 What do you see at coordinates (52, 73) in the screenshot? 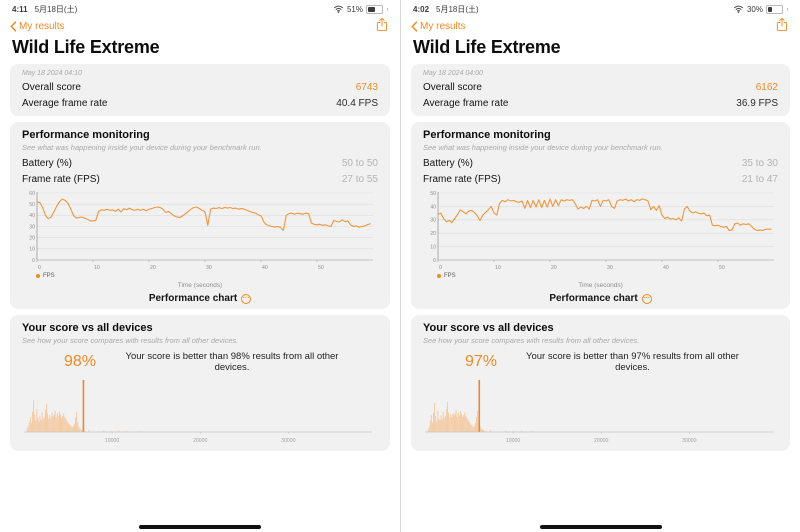
I see `result-datetime: May 18 2024 04:10` at bounding box center [52, 73].